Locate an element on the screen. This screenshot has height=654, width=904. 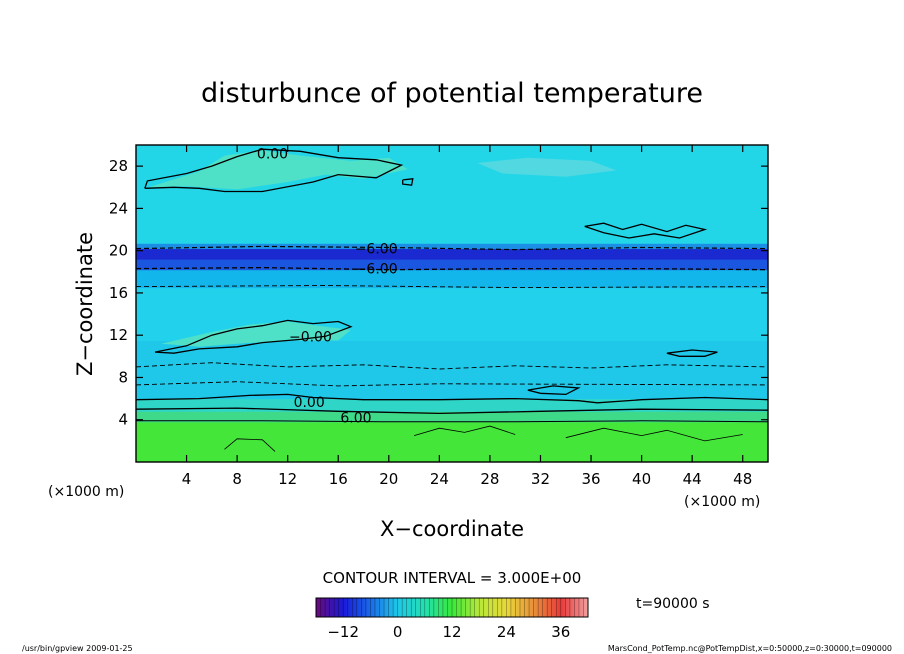
y-tick-label: 28 is located at coordinates (118, 166).